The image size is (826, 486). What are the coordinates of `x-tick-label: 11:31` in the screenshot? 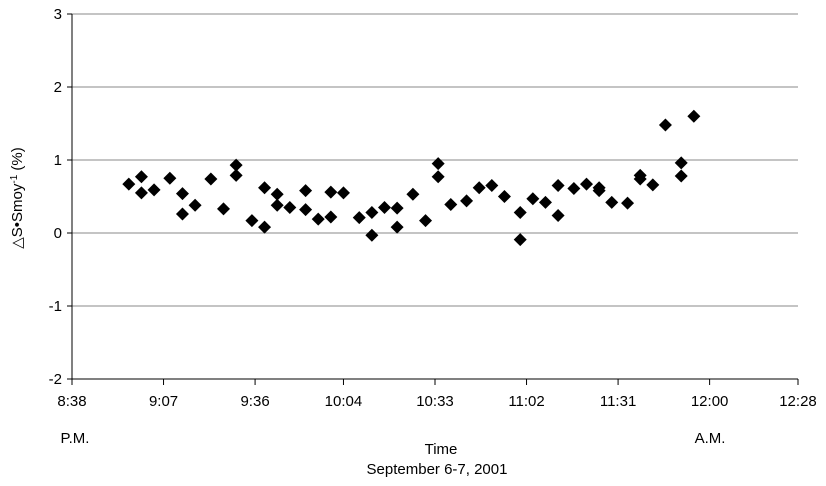 It's located at (618, 401).